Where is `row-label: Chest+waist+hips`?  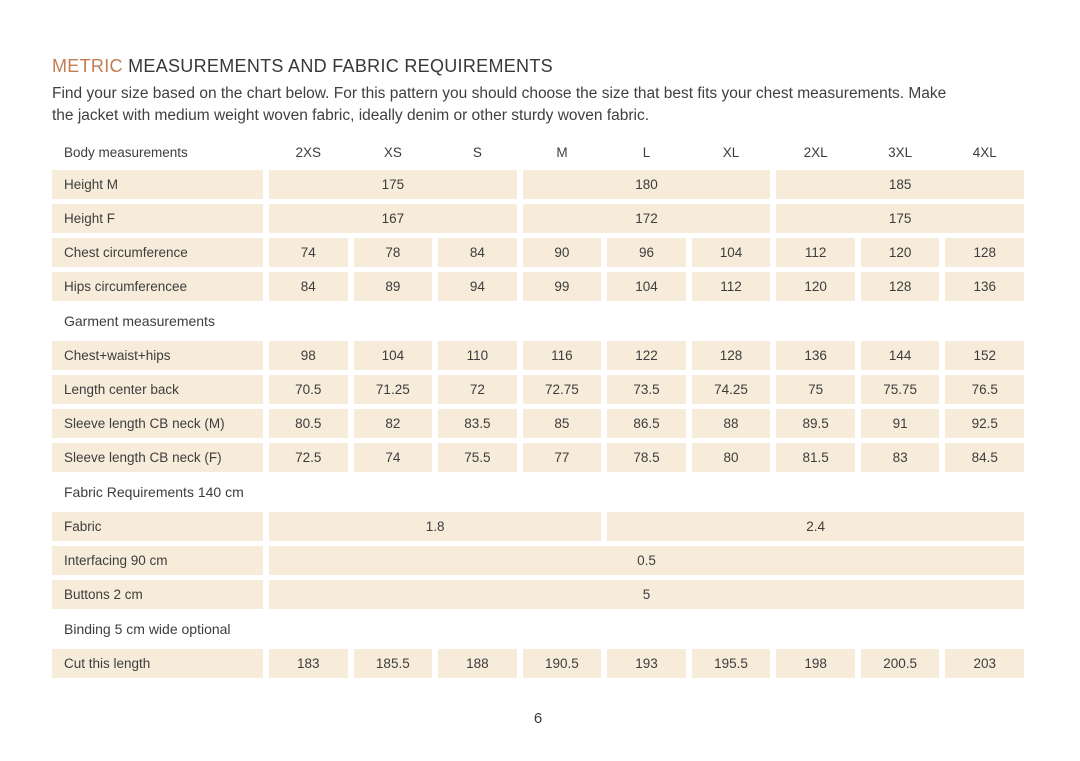
row-label: Chest+waist+hips is located at coordinates (157, 355).